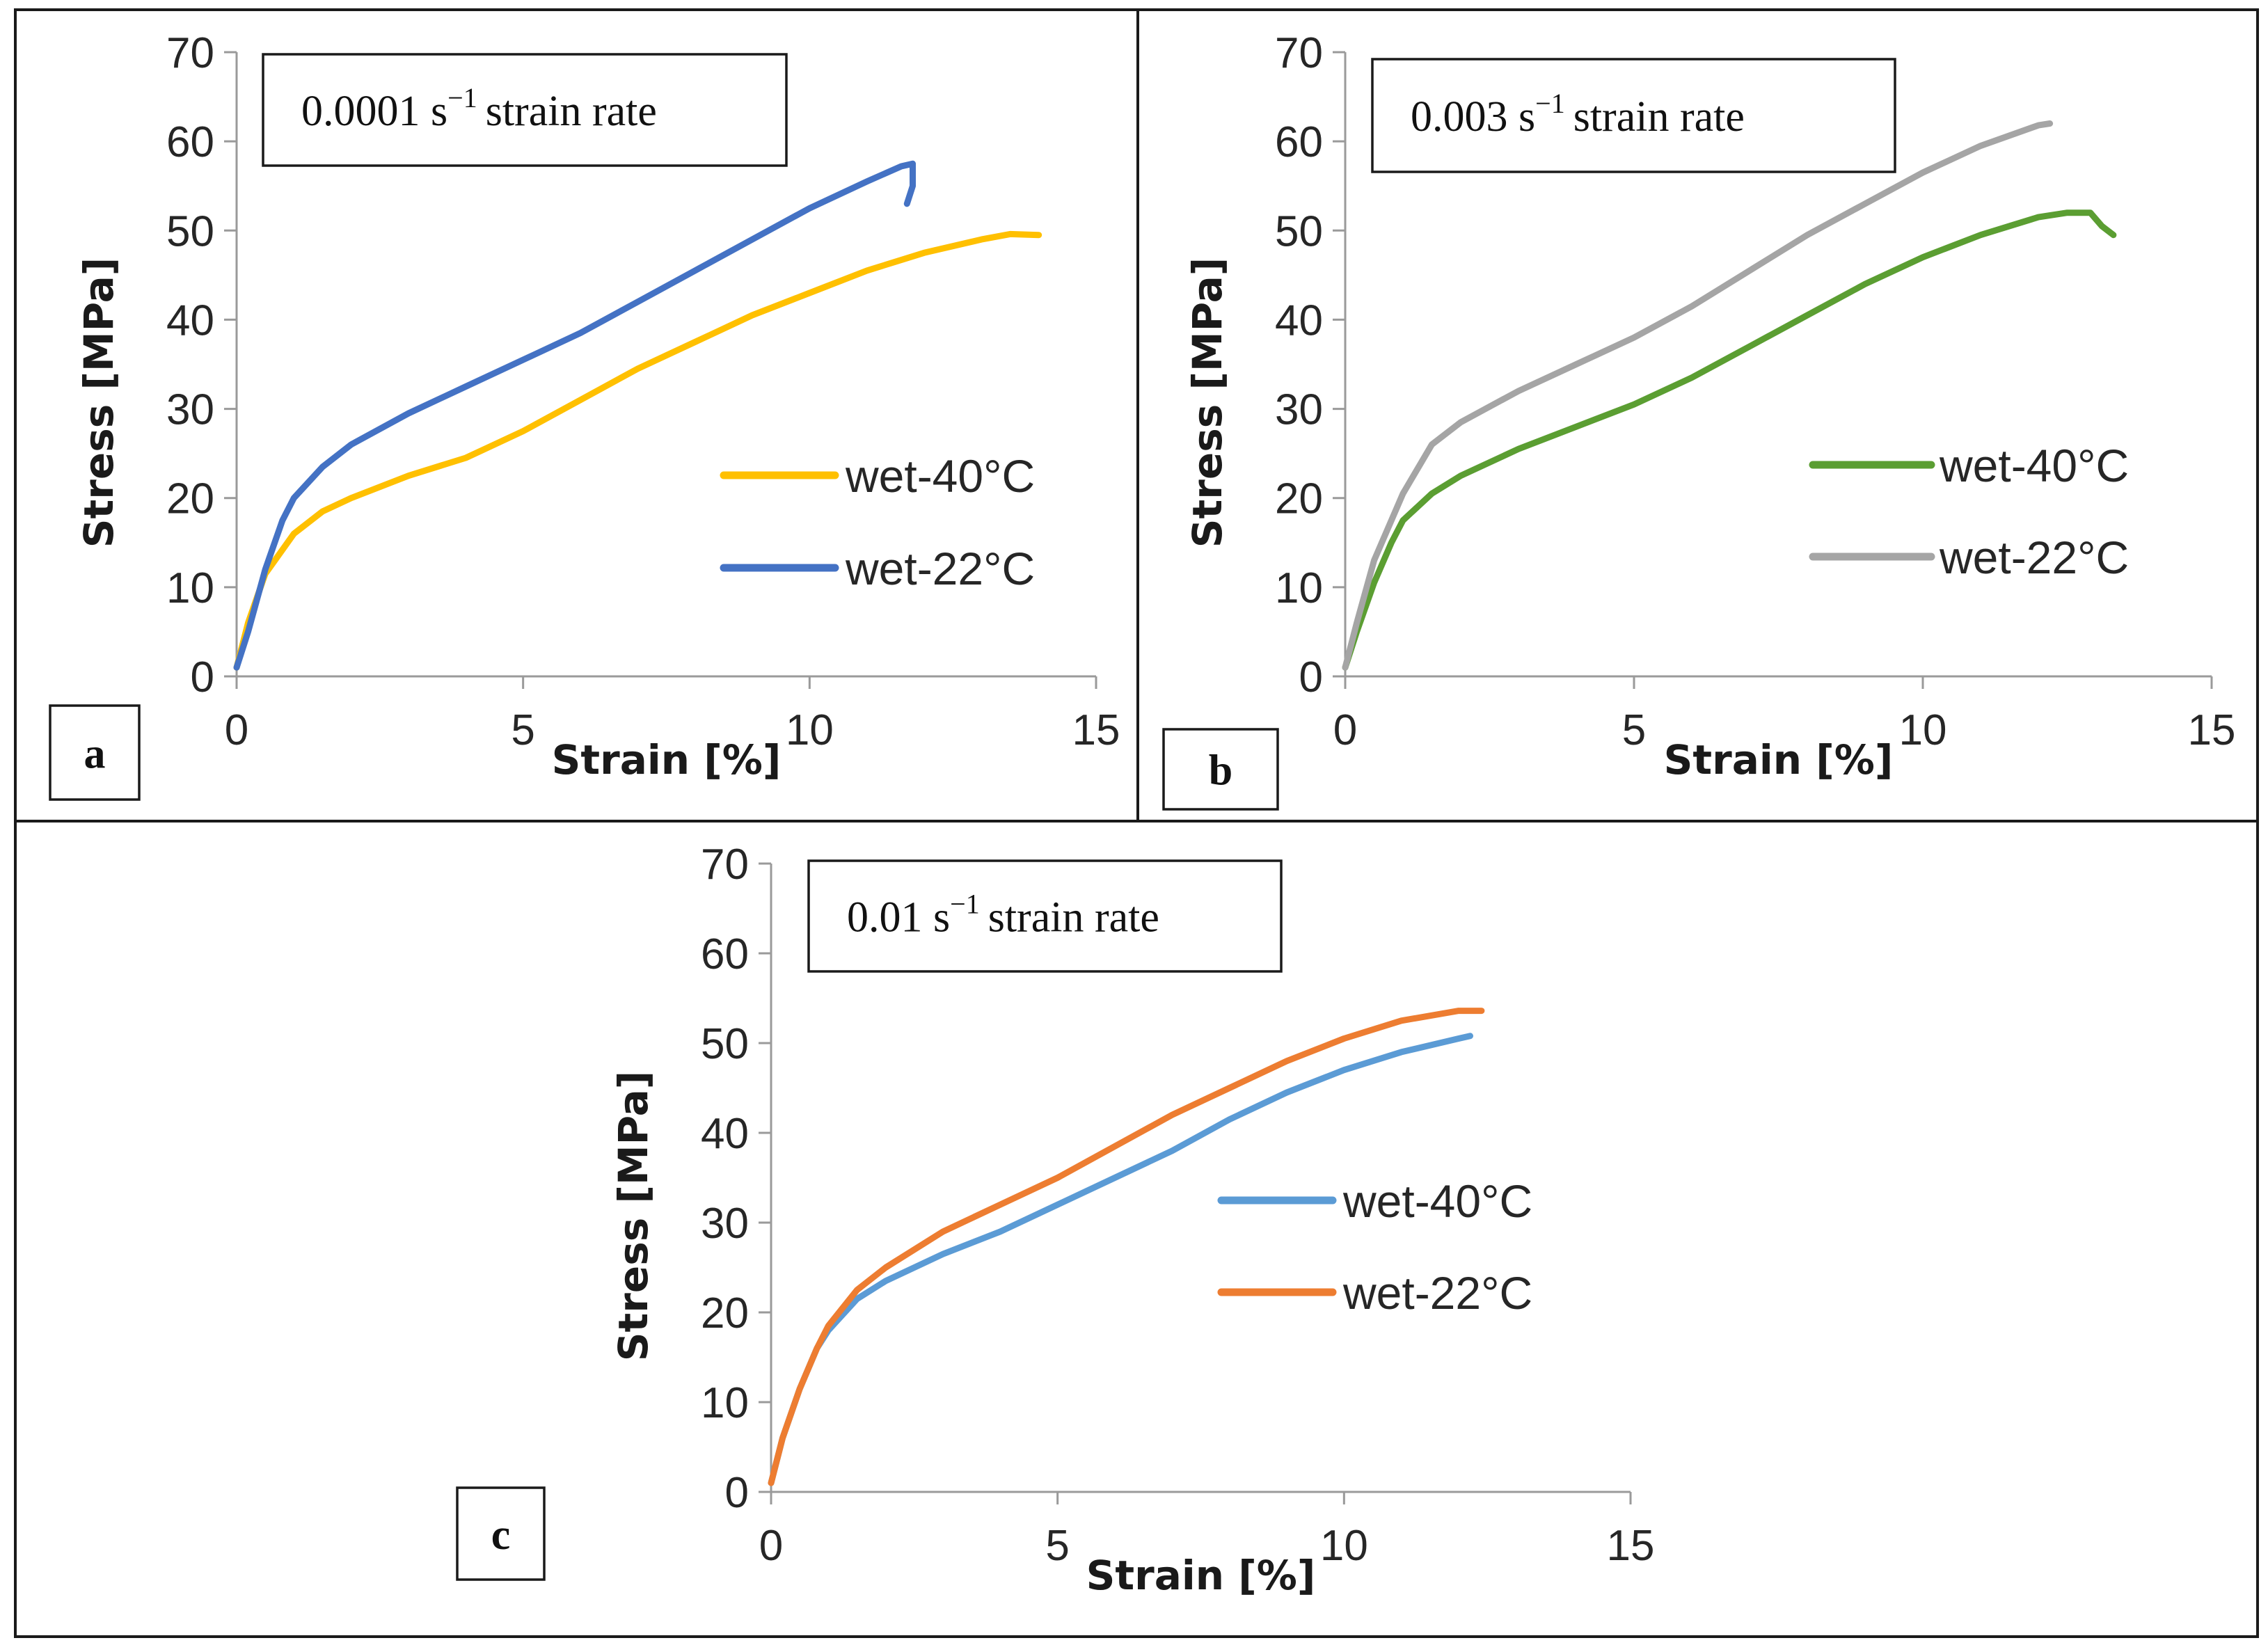 The width and height of the screenshot is (2268, 1645). I want to click on panel-label: a, so click(95, 755).